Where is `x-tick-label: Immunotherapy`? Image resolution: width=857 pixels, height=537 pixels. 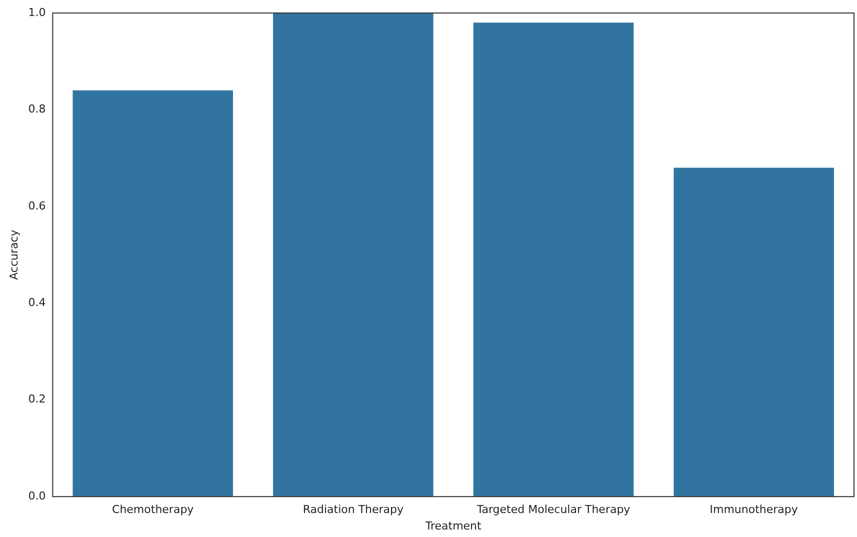 x-tick-label: Immunotherapy is located at coordinates (754, 509).